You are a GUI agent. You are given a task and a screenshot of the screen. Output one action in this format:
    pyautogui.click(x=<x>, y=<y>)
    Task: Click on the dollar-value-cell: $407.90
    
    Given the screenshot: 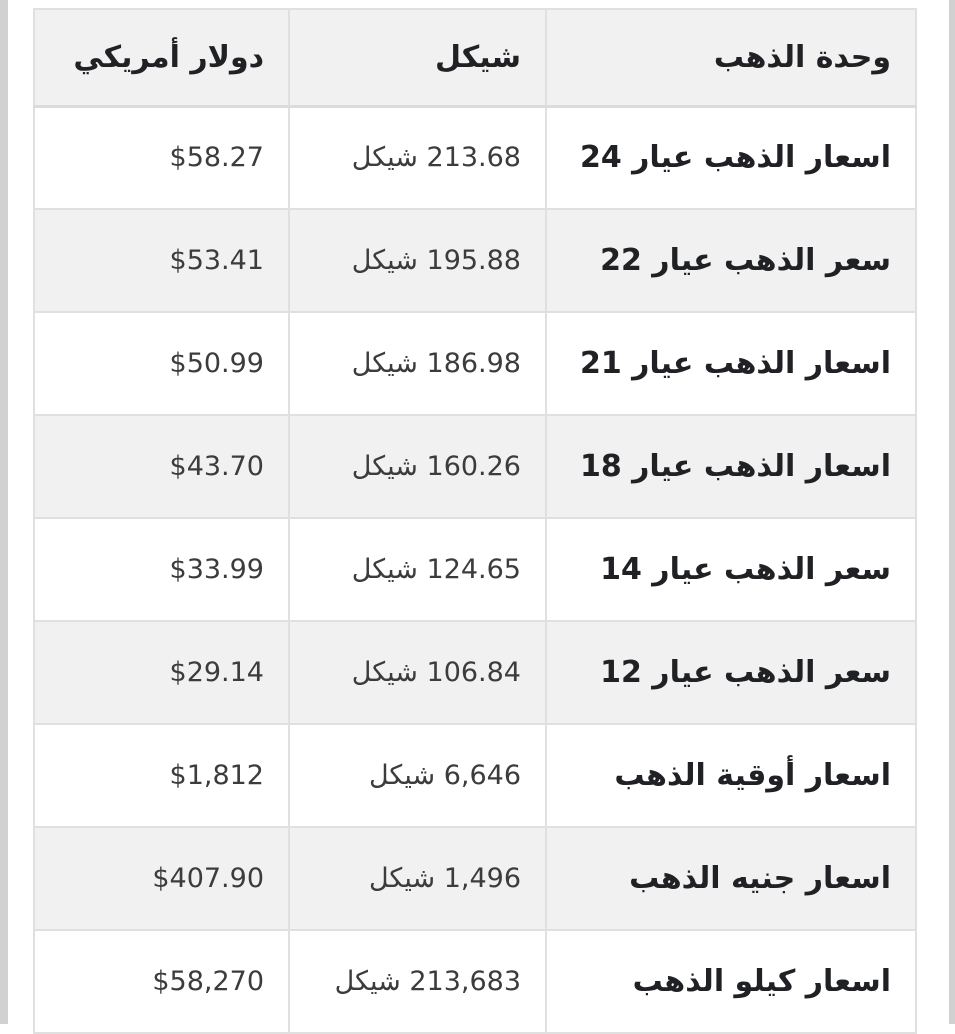 What is the action you would take?
    pyautogui.click(x=161, y=878)
    